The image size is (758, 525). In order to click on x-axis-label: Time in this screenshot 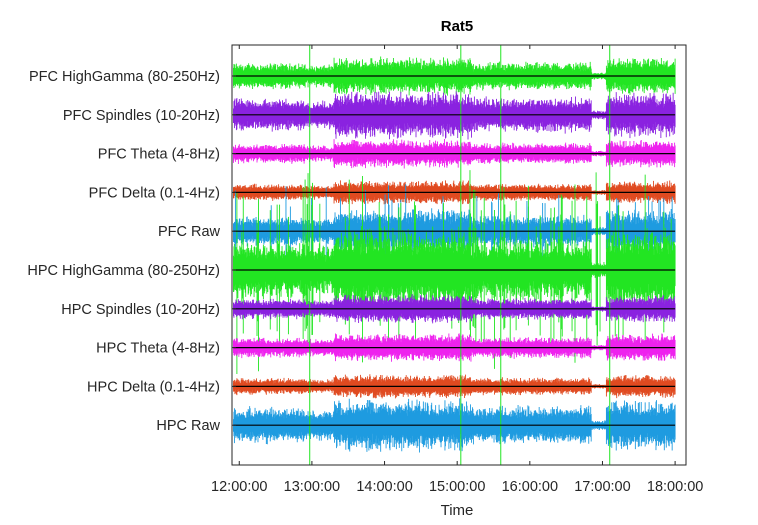, I will do `click(457, 510)`.